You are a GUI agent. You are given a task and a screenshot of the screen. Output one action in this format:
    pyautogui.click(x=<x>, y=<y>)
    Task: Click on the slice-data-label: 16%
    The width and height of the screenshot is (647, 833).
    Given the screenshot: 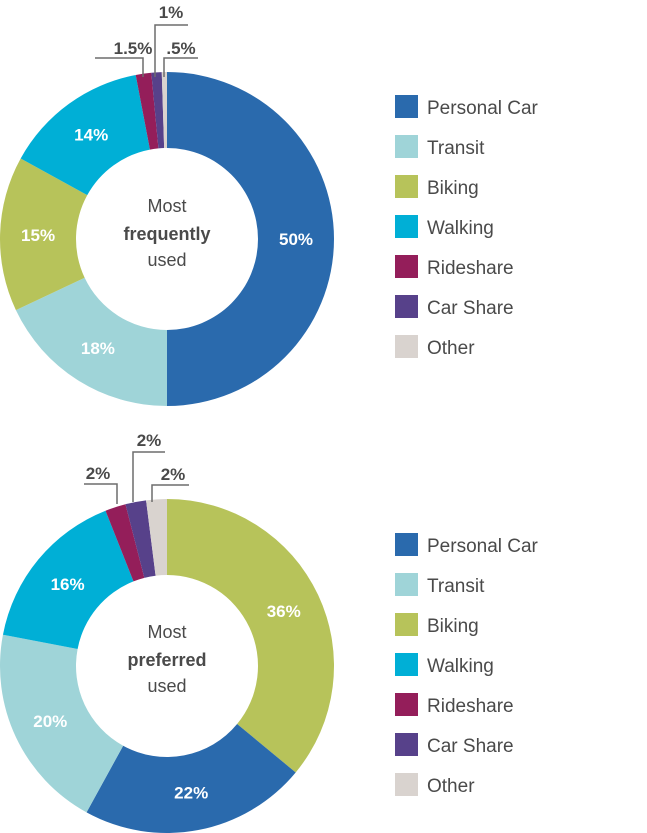 What is the action you would take?
    pyautogui.click(x=68, y=584)
    